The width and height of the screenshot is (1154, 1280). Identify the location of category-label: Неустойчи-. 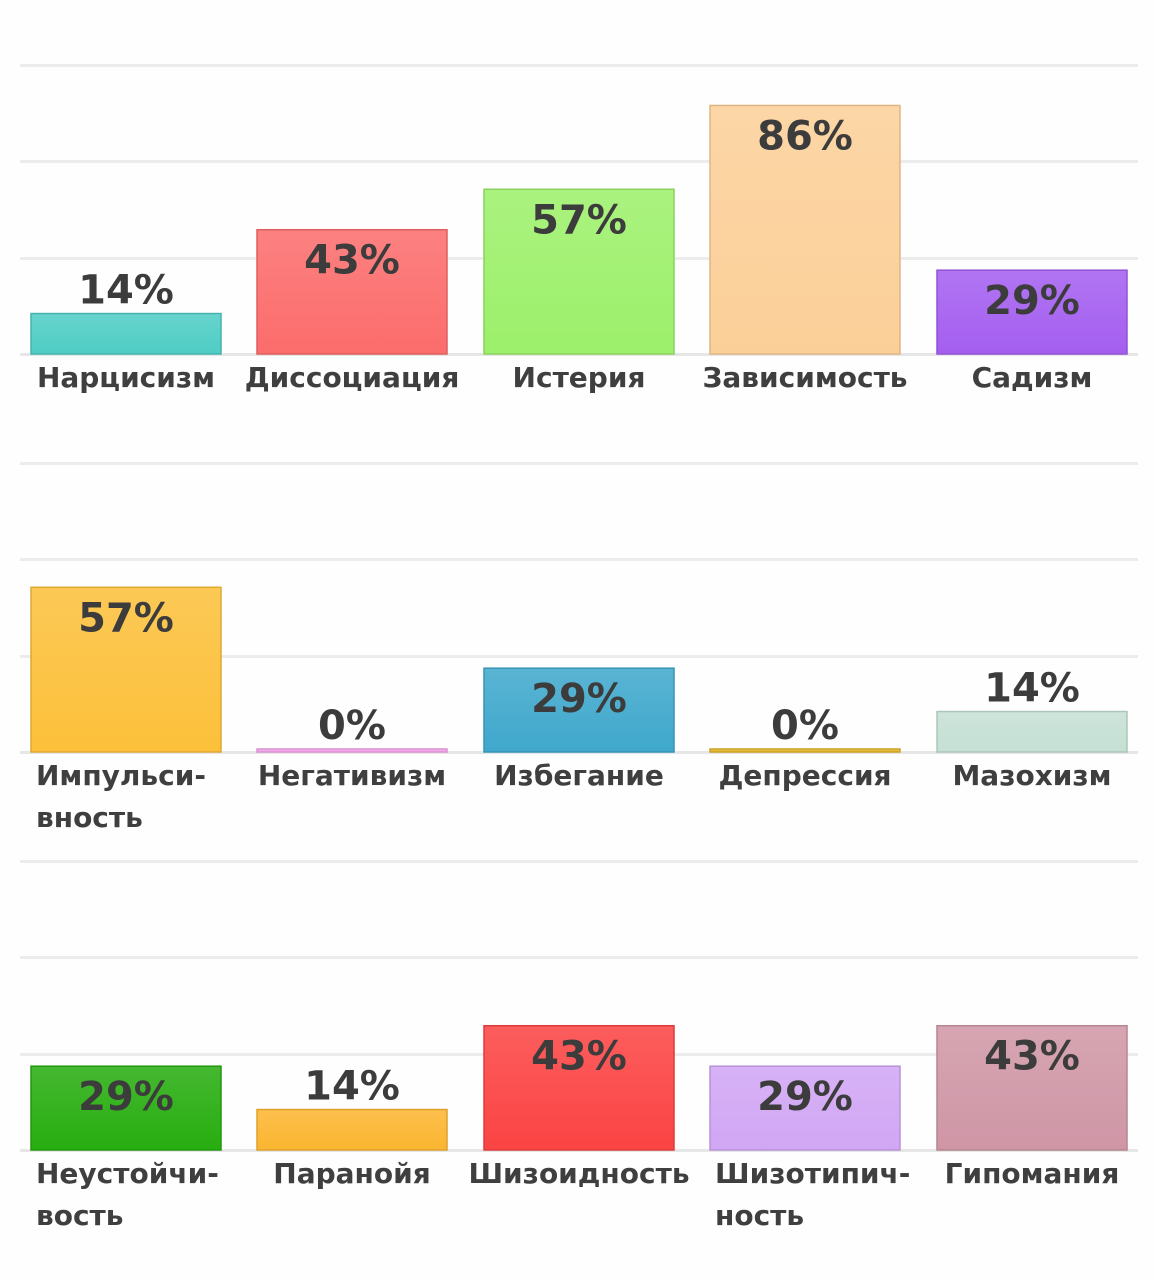
(127, 1173).